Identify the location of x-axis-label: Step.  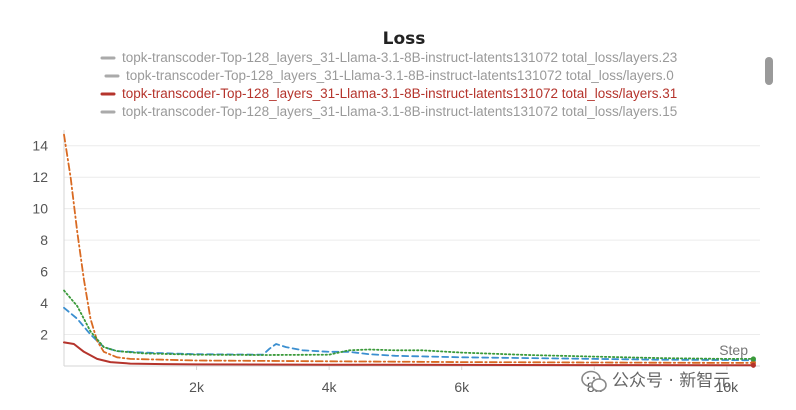
(733, 350).